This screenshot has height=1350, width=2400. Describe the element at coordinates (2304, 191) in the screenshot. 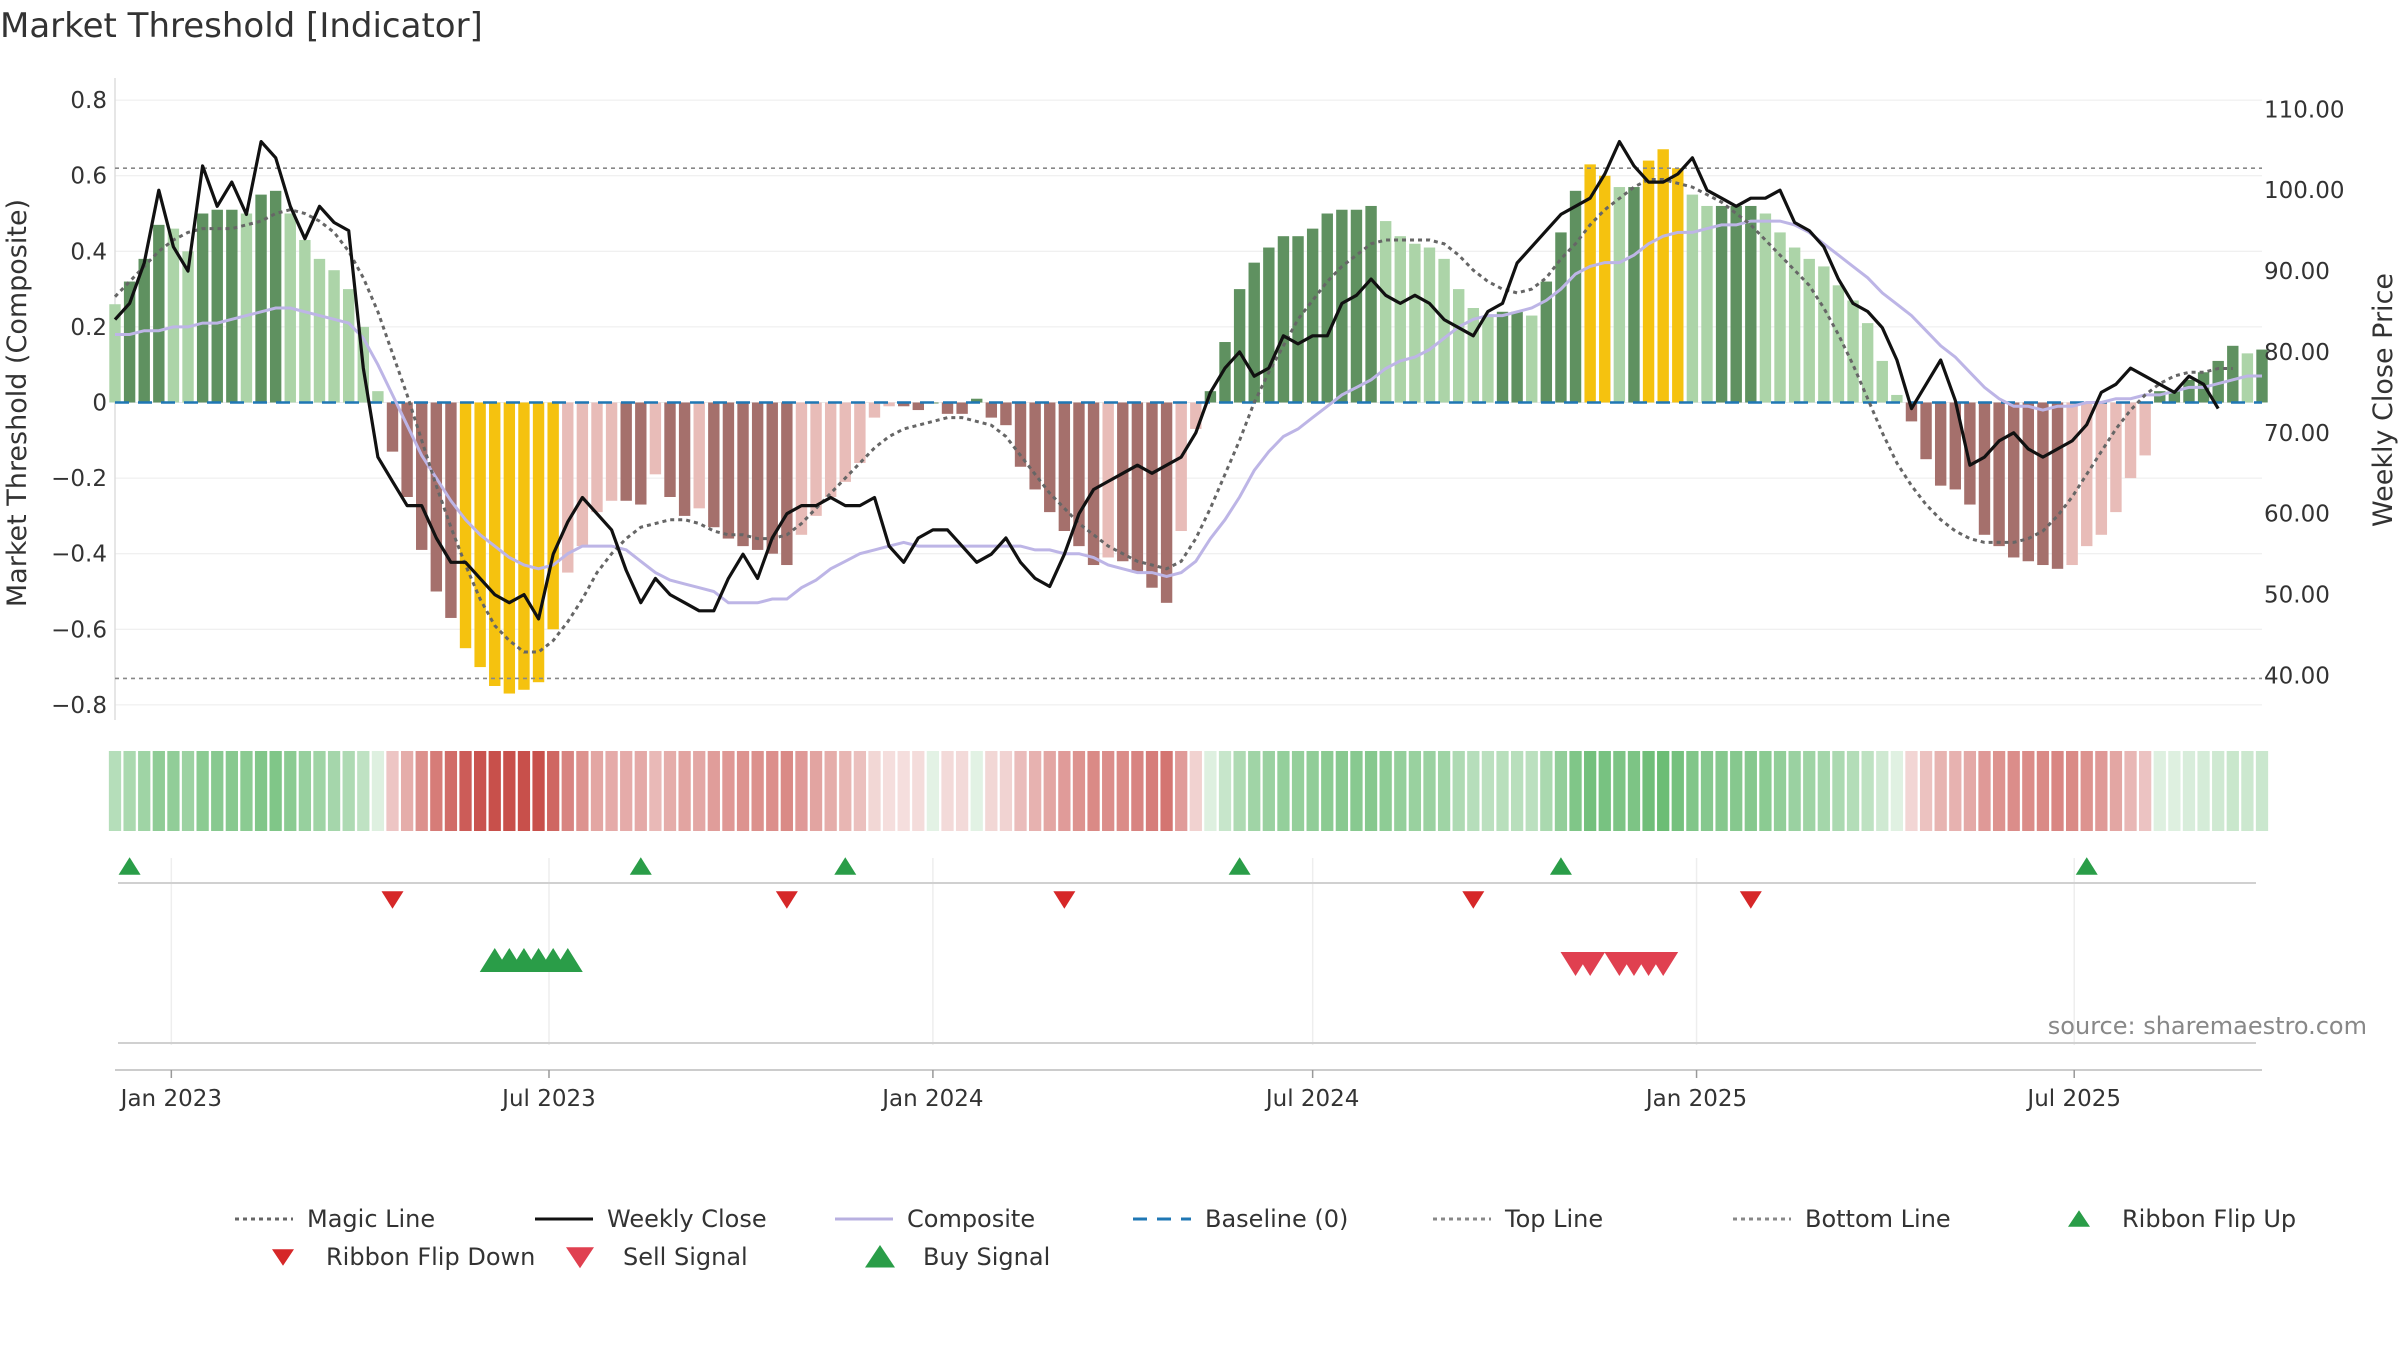

I see `y2-tick-label: 100.00` at that location.